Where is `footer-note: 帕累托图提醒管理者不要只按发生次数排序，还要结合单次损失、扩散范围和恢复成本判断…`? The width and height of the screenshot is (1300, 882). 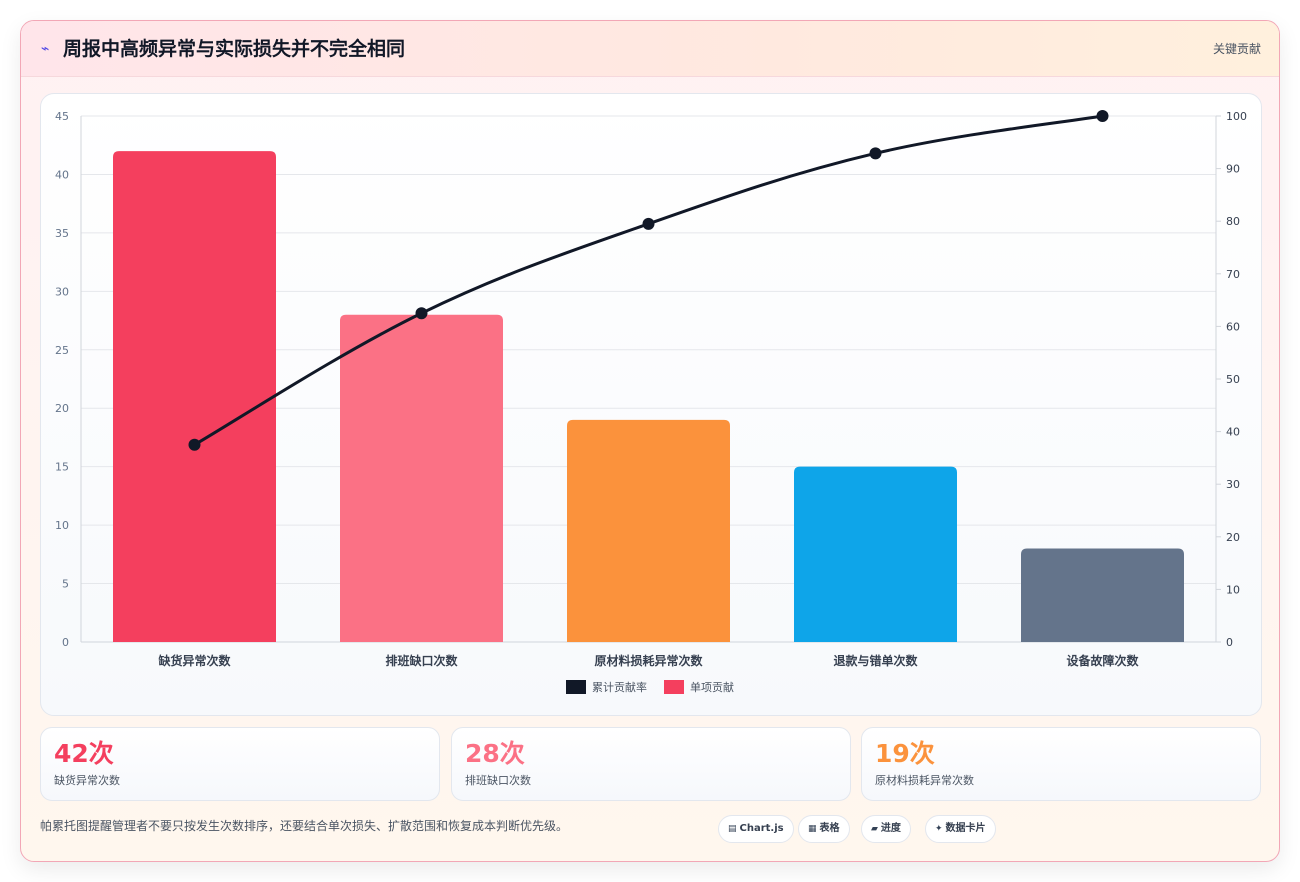
footer-note: 帕累托图提醒管理者不要只按发生次数排序，还要结合单次损失、扩散范围和恢复成本判断… is located at coordinates (304, 826).